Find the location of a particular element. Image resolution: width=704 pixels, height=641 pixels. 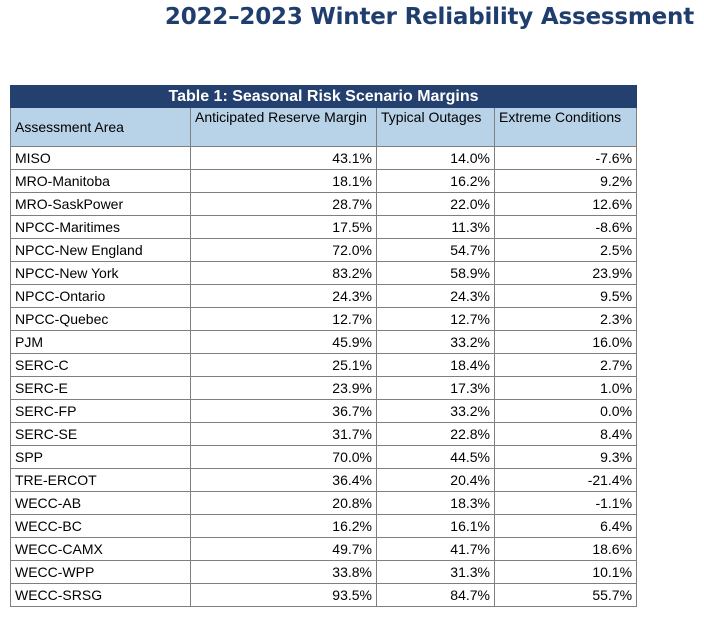

extreme-conditions-cell: -8.6% is located at coordinates (565, 227).